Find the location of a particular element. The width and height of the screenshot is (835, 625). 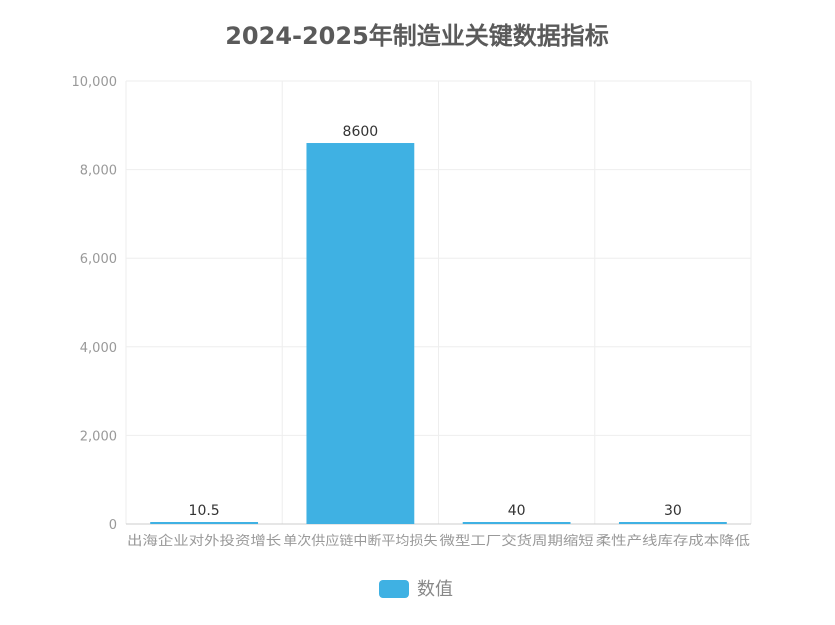

legend-swatch is located at coordinates (394, 589).